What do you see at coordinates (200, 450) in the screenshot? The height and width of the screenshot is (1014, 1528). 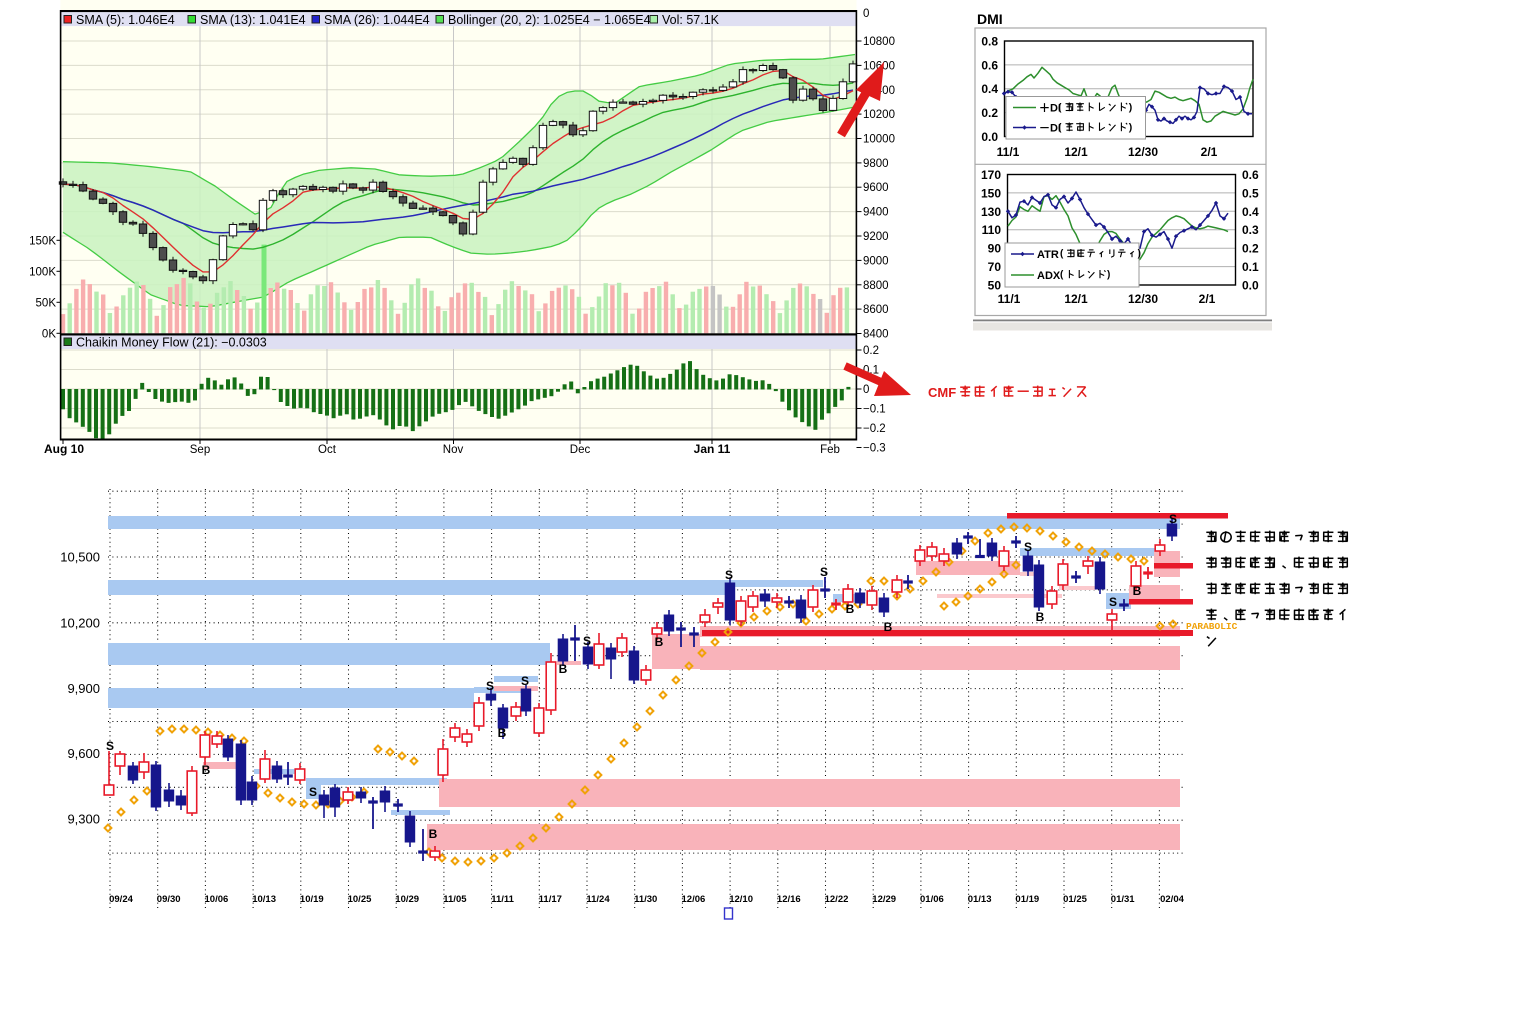 I see `svg-text: Sep` at bounding box center [200, 450].